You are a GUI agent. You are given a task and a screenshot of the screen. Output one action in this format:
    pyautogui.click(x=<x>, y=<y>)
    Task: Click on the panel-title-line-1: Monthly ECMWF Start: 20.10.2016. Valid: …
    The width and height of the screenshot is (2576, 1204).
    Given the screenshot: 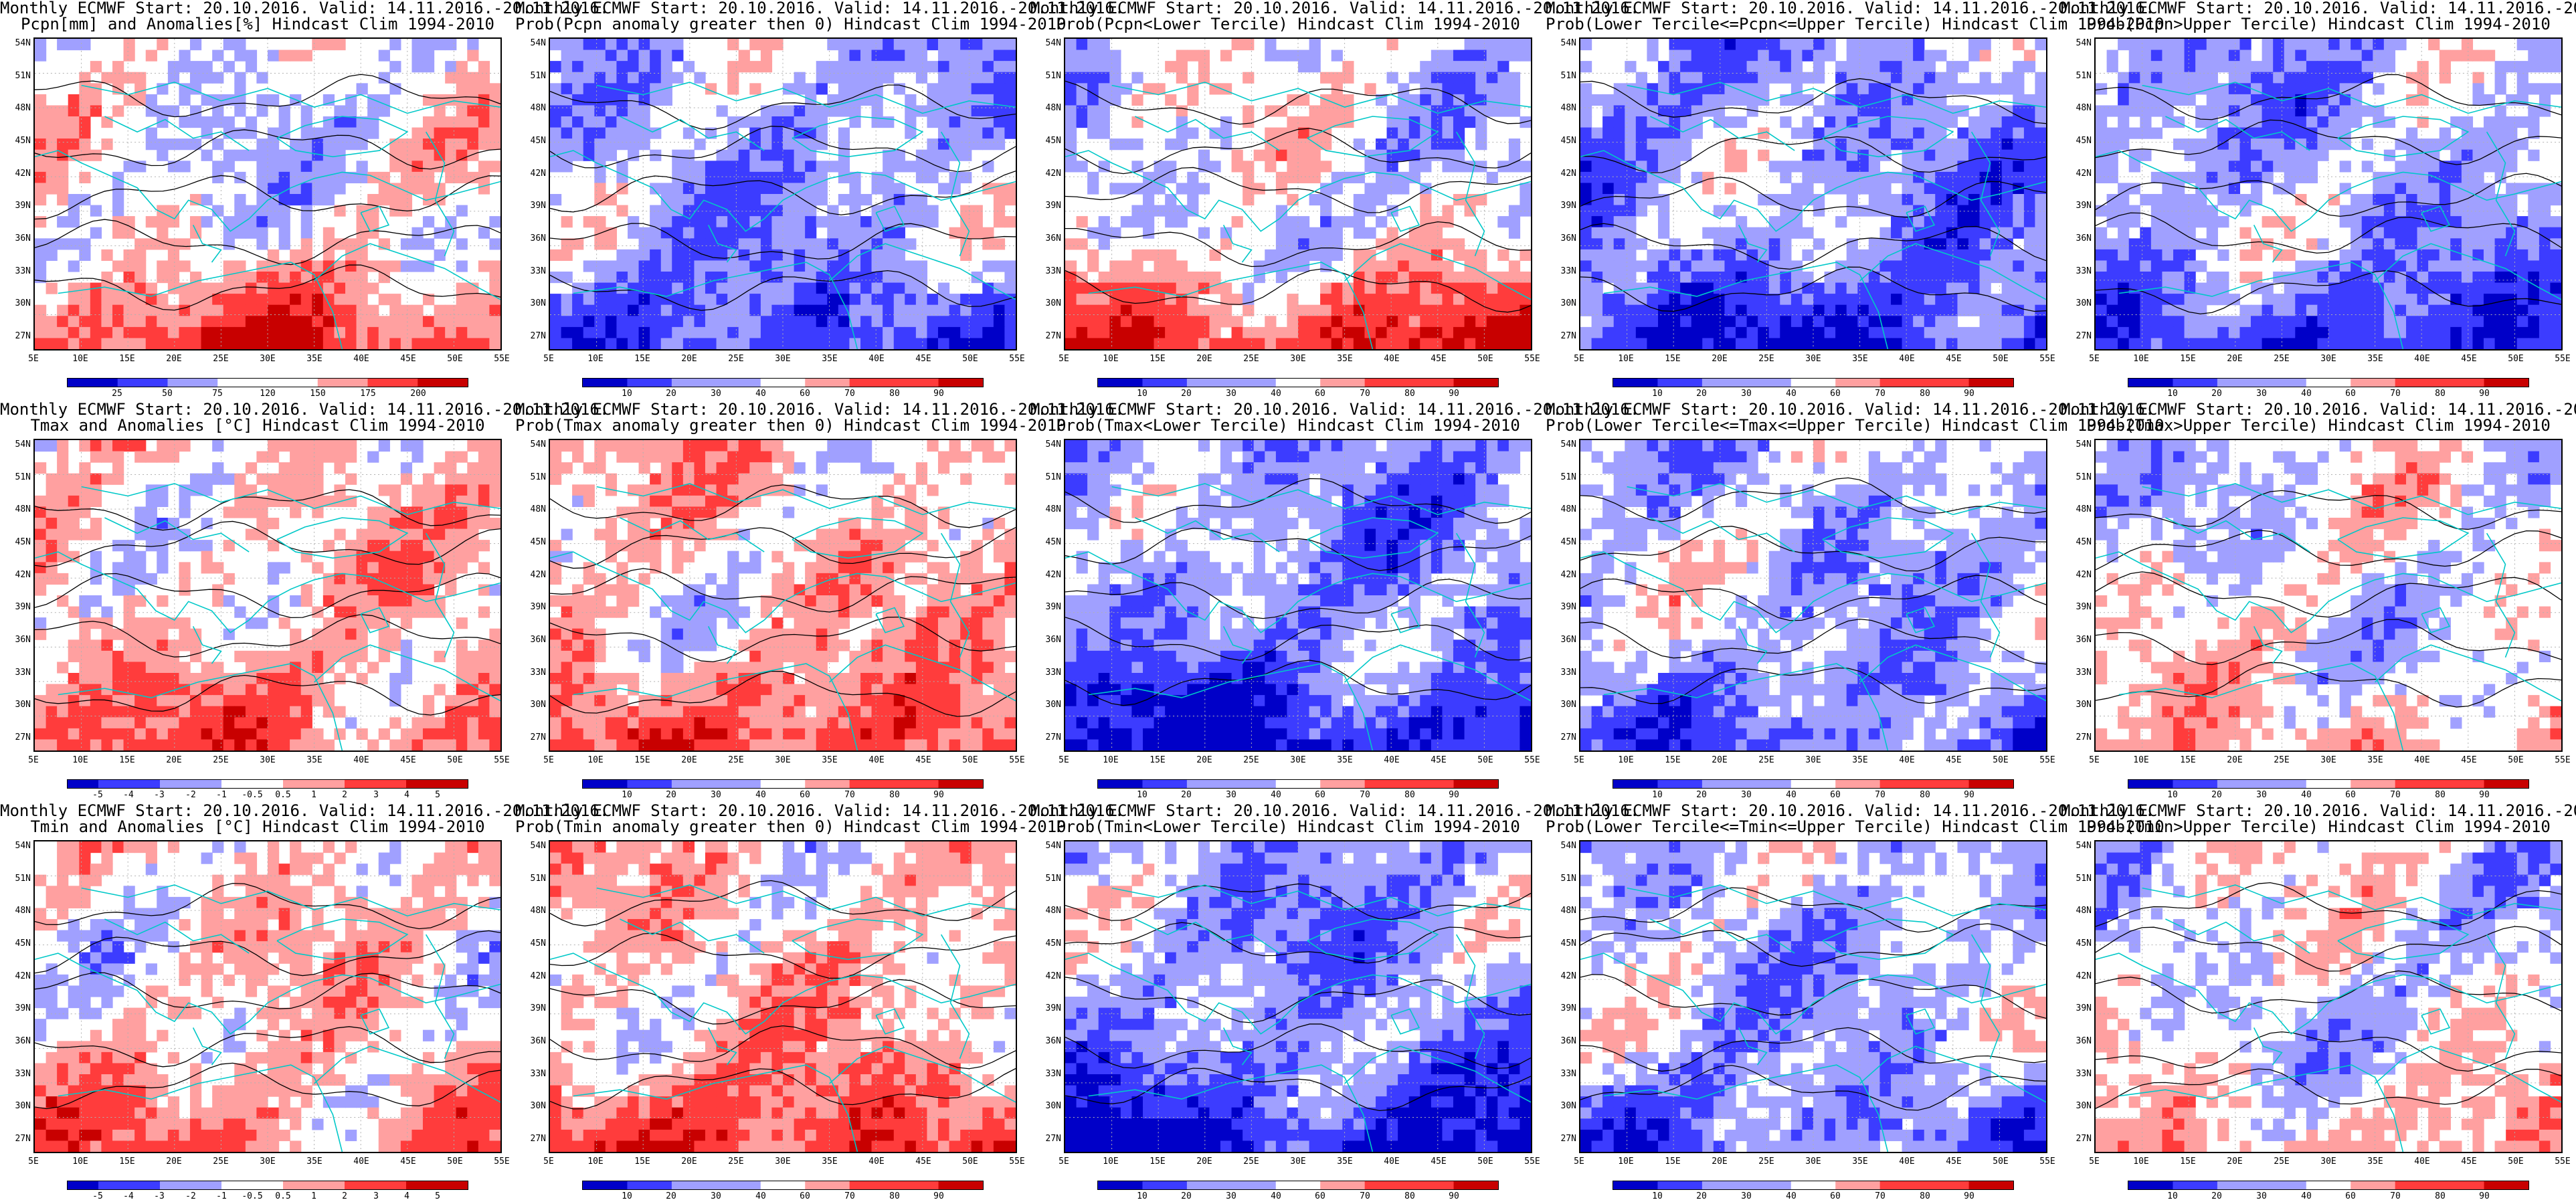 What is the action you would take?
    pyautogui.click(x=2318, y=8)
    